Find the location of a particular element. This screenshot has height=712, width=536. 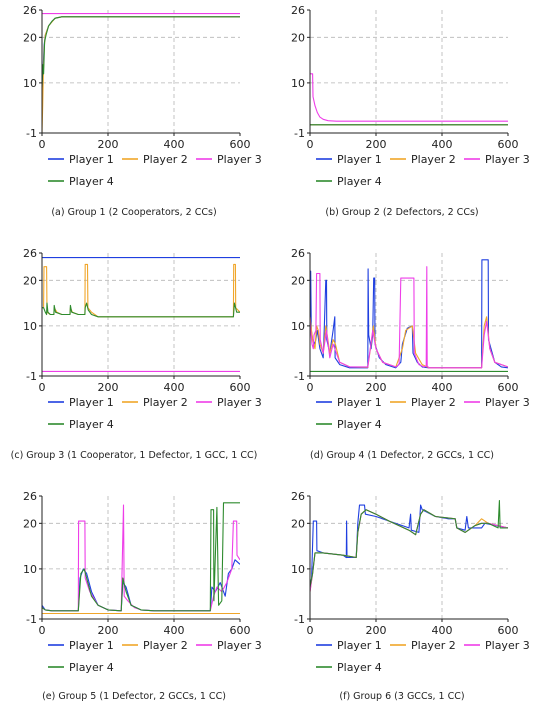

y-tick-label-b: 26 is located at coordinates (298, 10).